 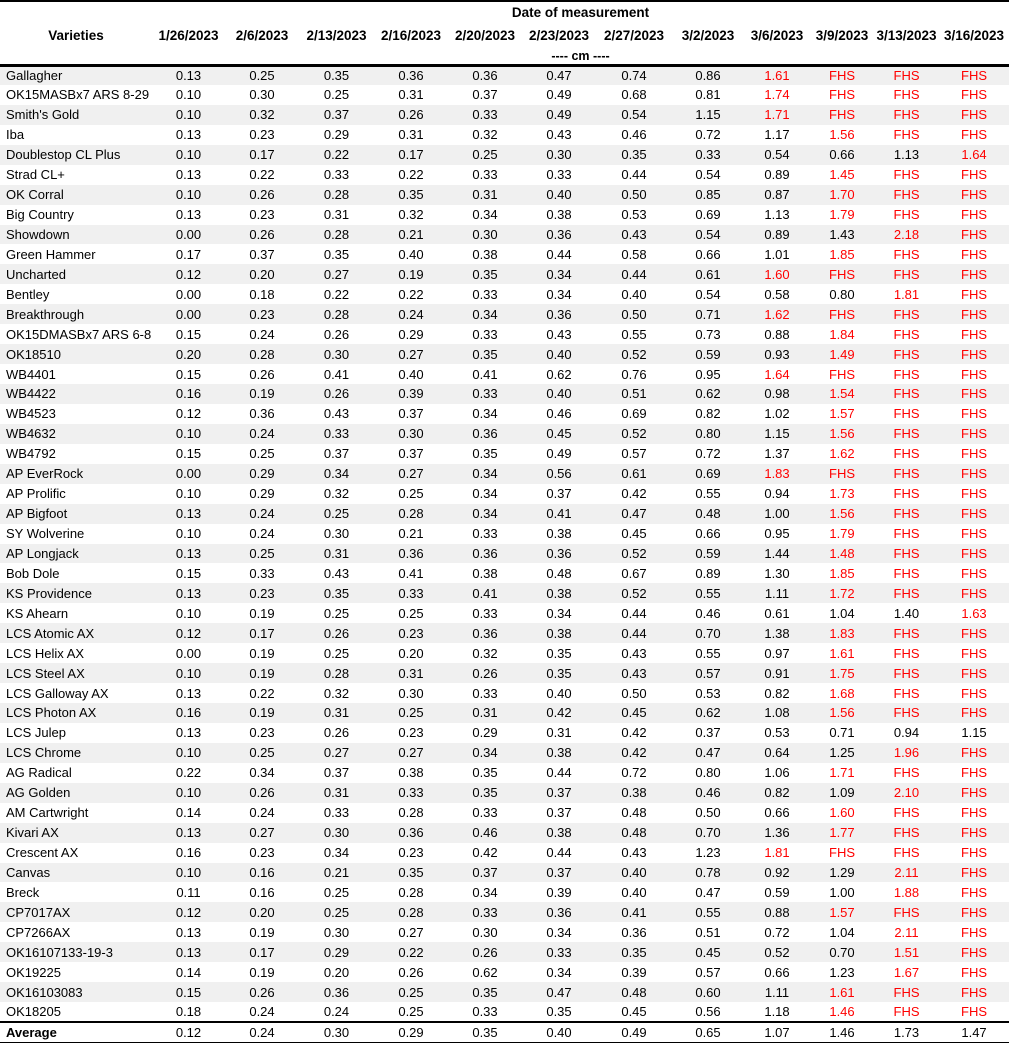 What do you see at coordinates (411, 334) in the screenshot?
I see `measurement-cell: 0.29` at bounding box center [411, 334].